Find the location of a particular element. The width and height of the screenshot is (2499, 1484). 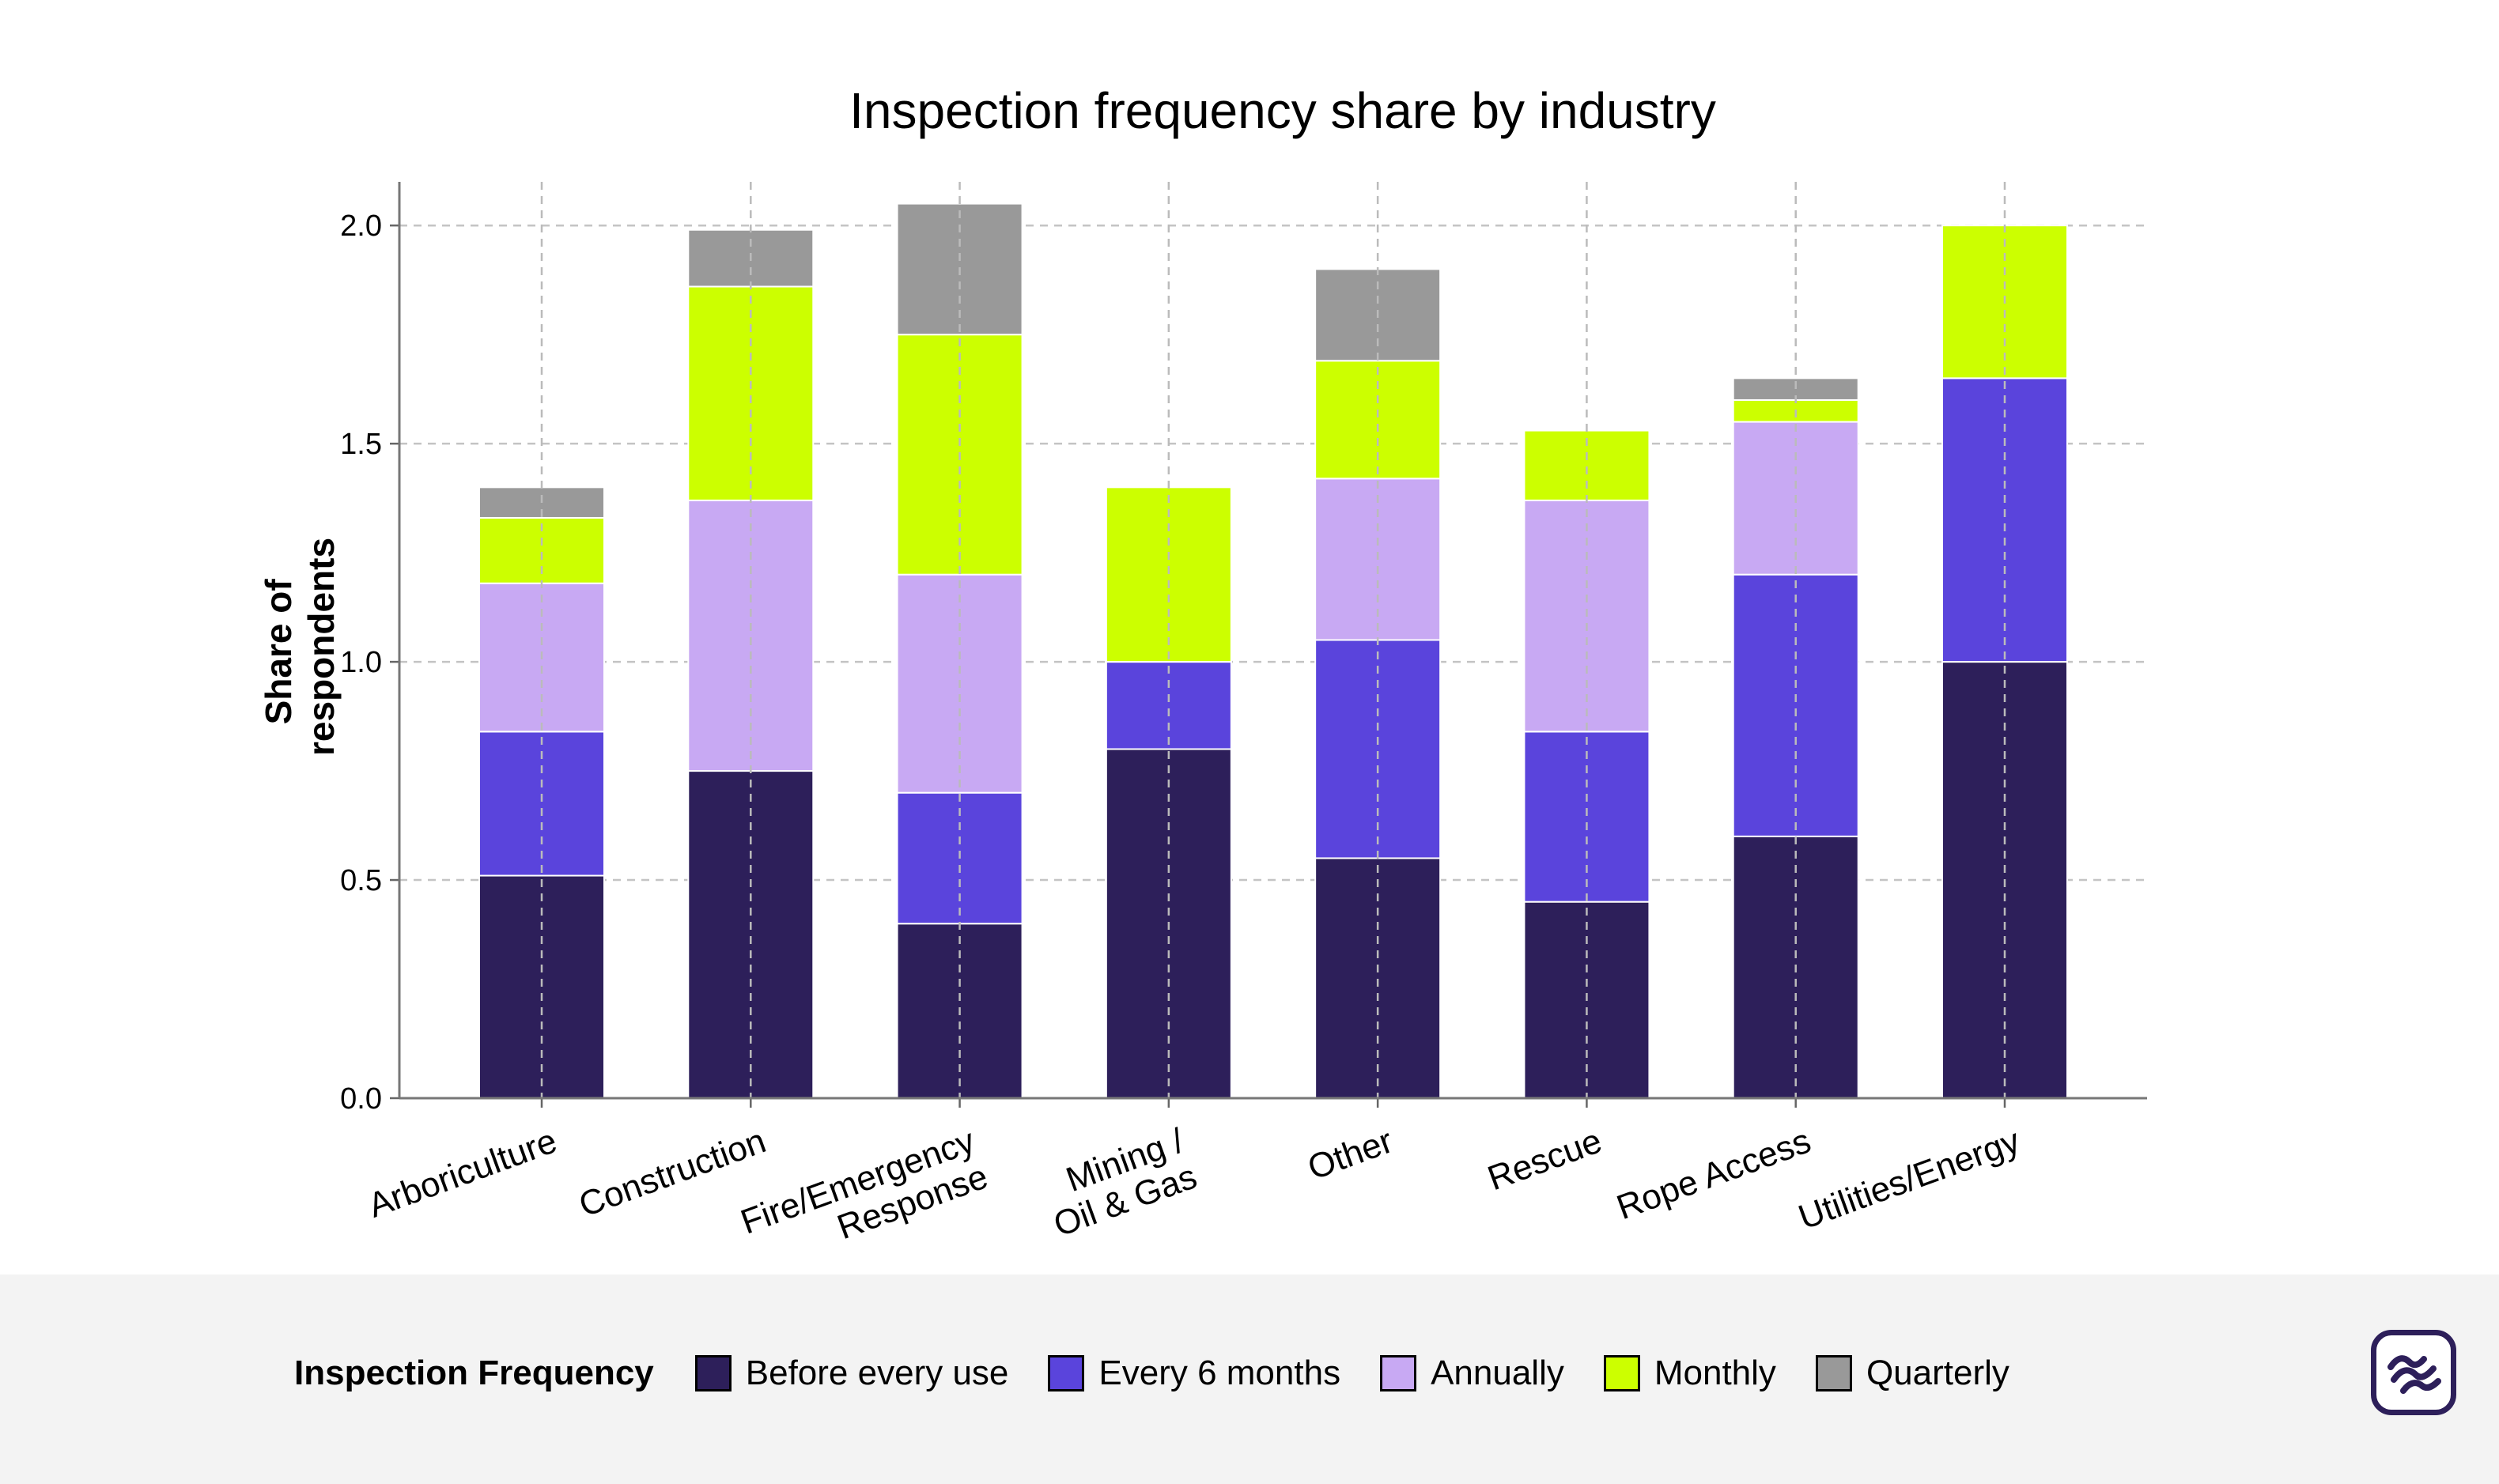

y-tick-label: 1.0 is located at coordinates (361, 662).